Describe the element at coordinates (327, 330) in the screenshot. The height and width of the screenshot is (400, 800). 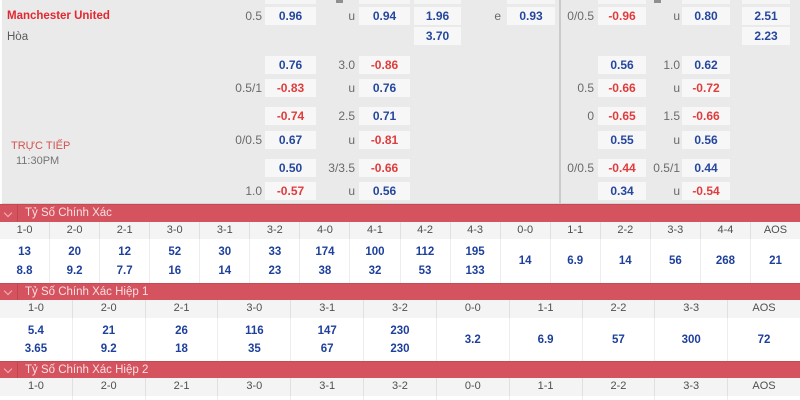
I see `score-odds-value: 147` at that location.